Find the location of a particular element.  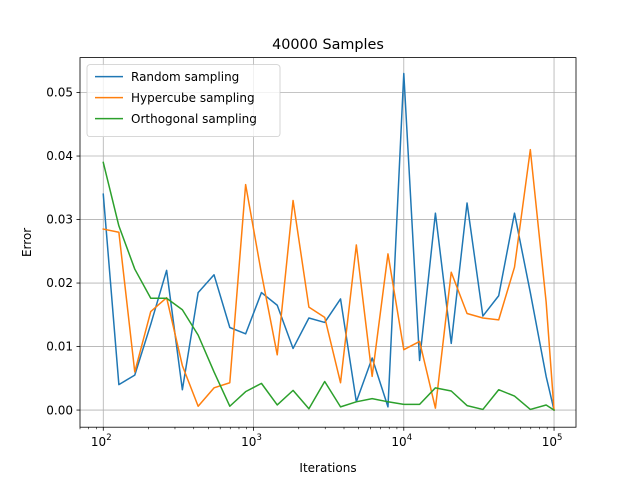

x-tick-label: 10³ is located at coordinates (251, 441).